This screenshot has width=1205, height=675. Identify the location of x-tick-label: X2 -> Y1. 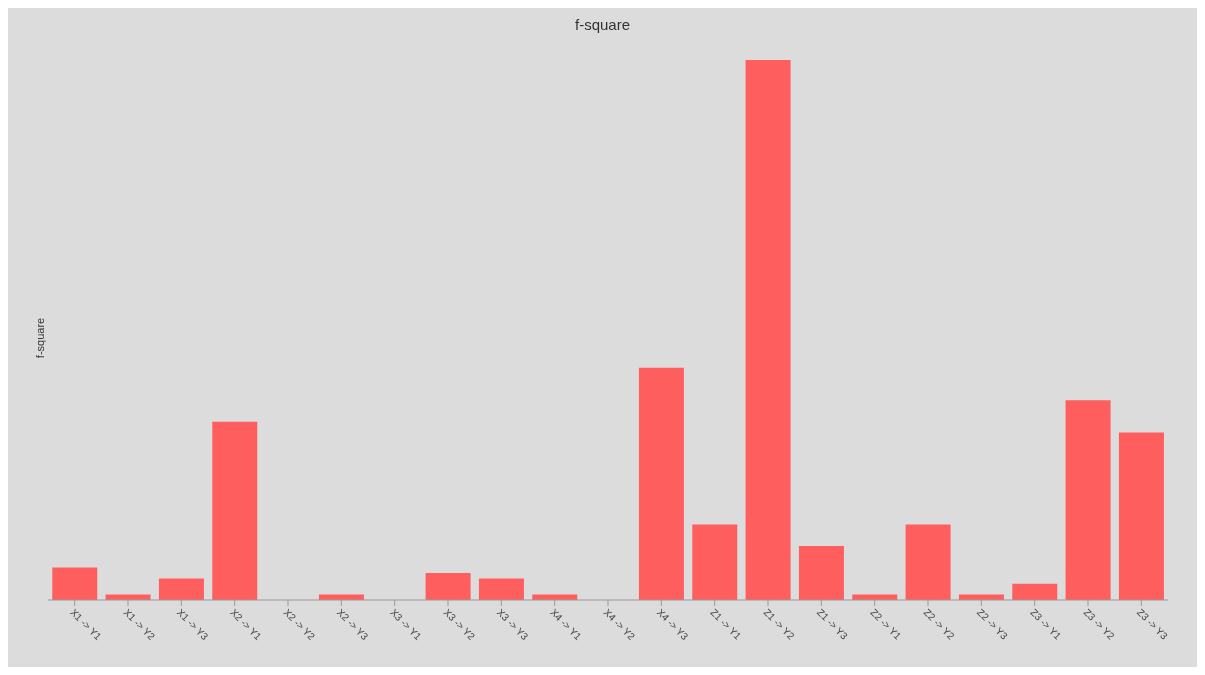
(246, 624).